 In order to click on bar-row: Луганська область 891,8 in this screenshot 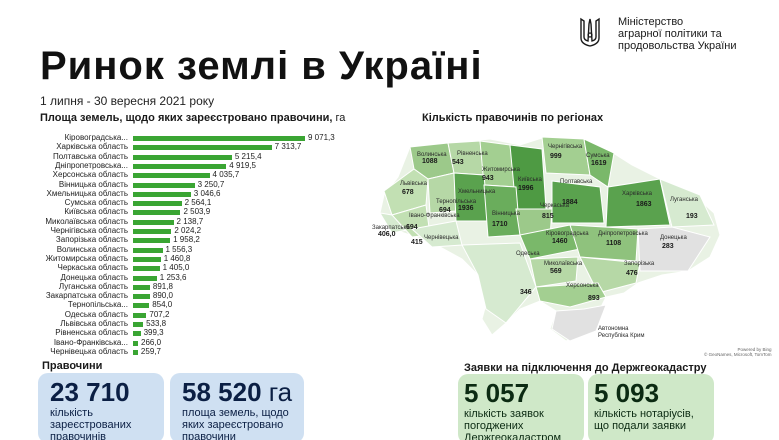, I will do `click(170, 286)`.